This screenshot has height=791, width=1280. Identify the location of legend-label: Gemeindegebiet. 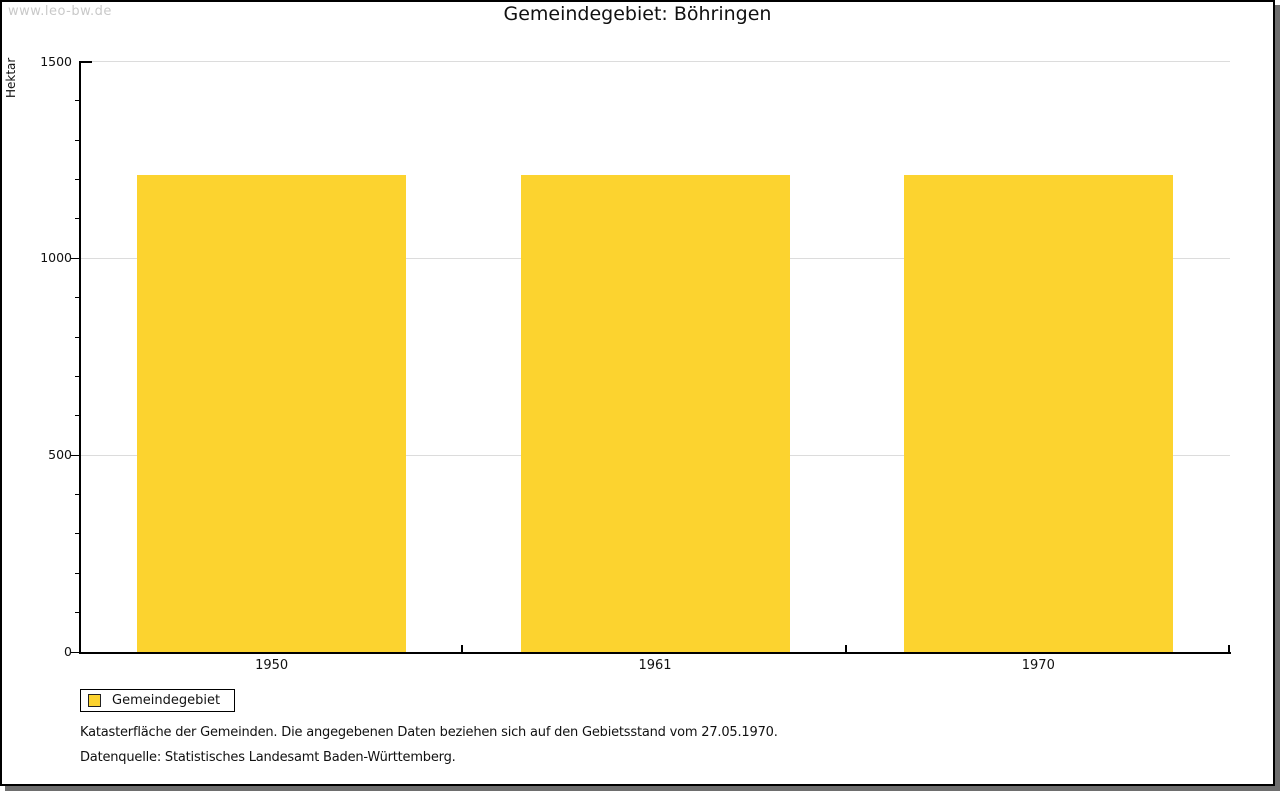
(166, 700).